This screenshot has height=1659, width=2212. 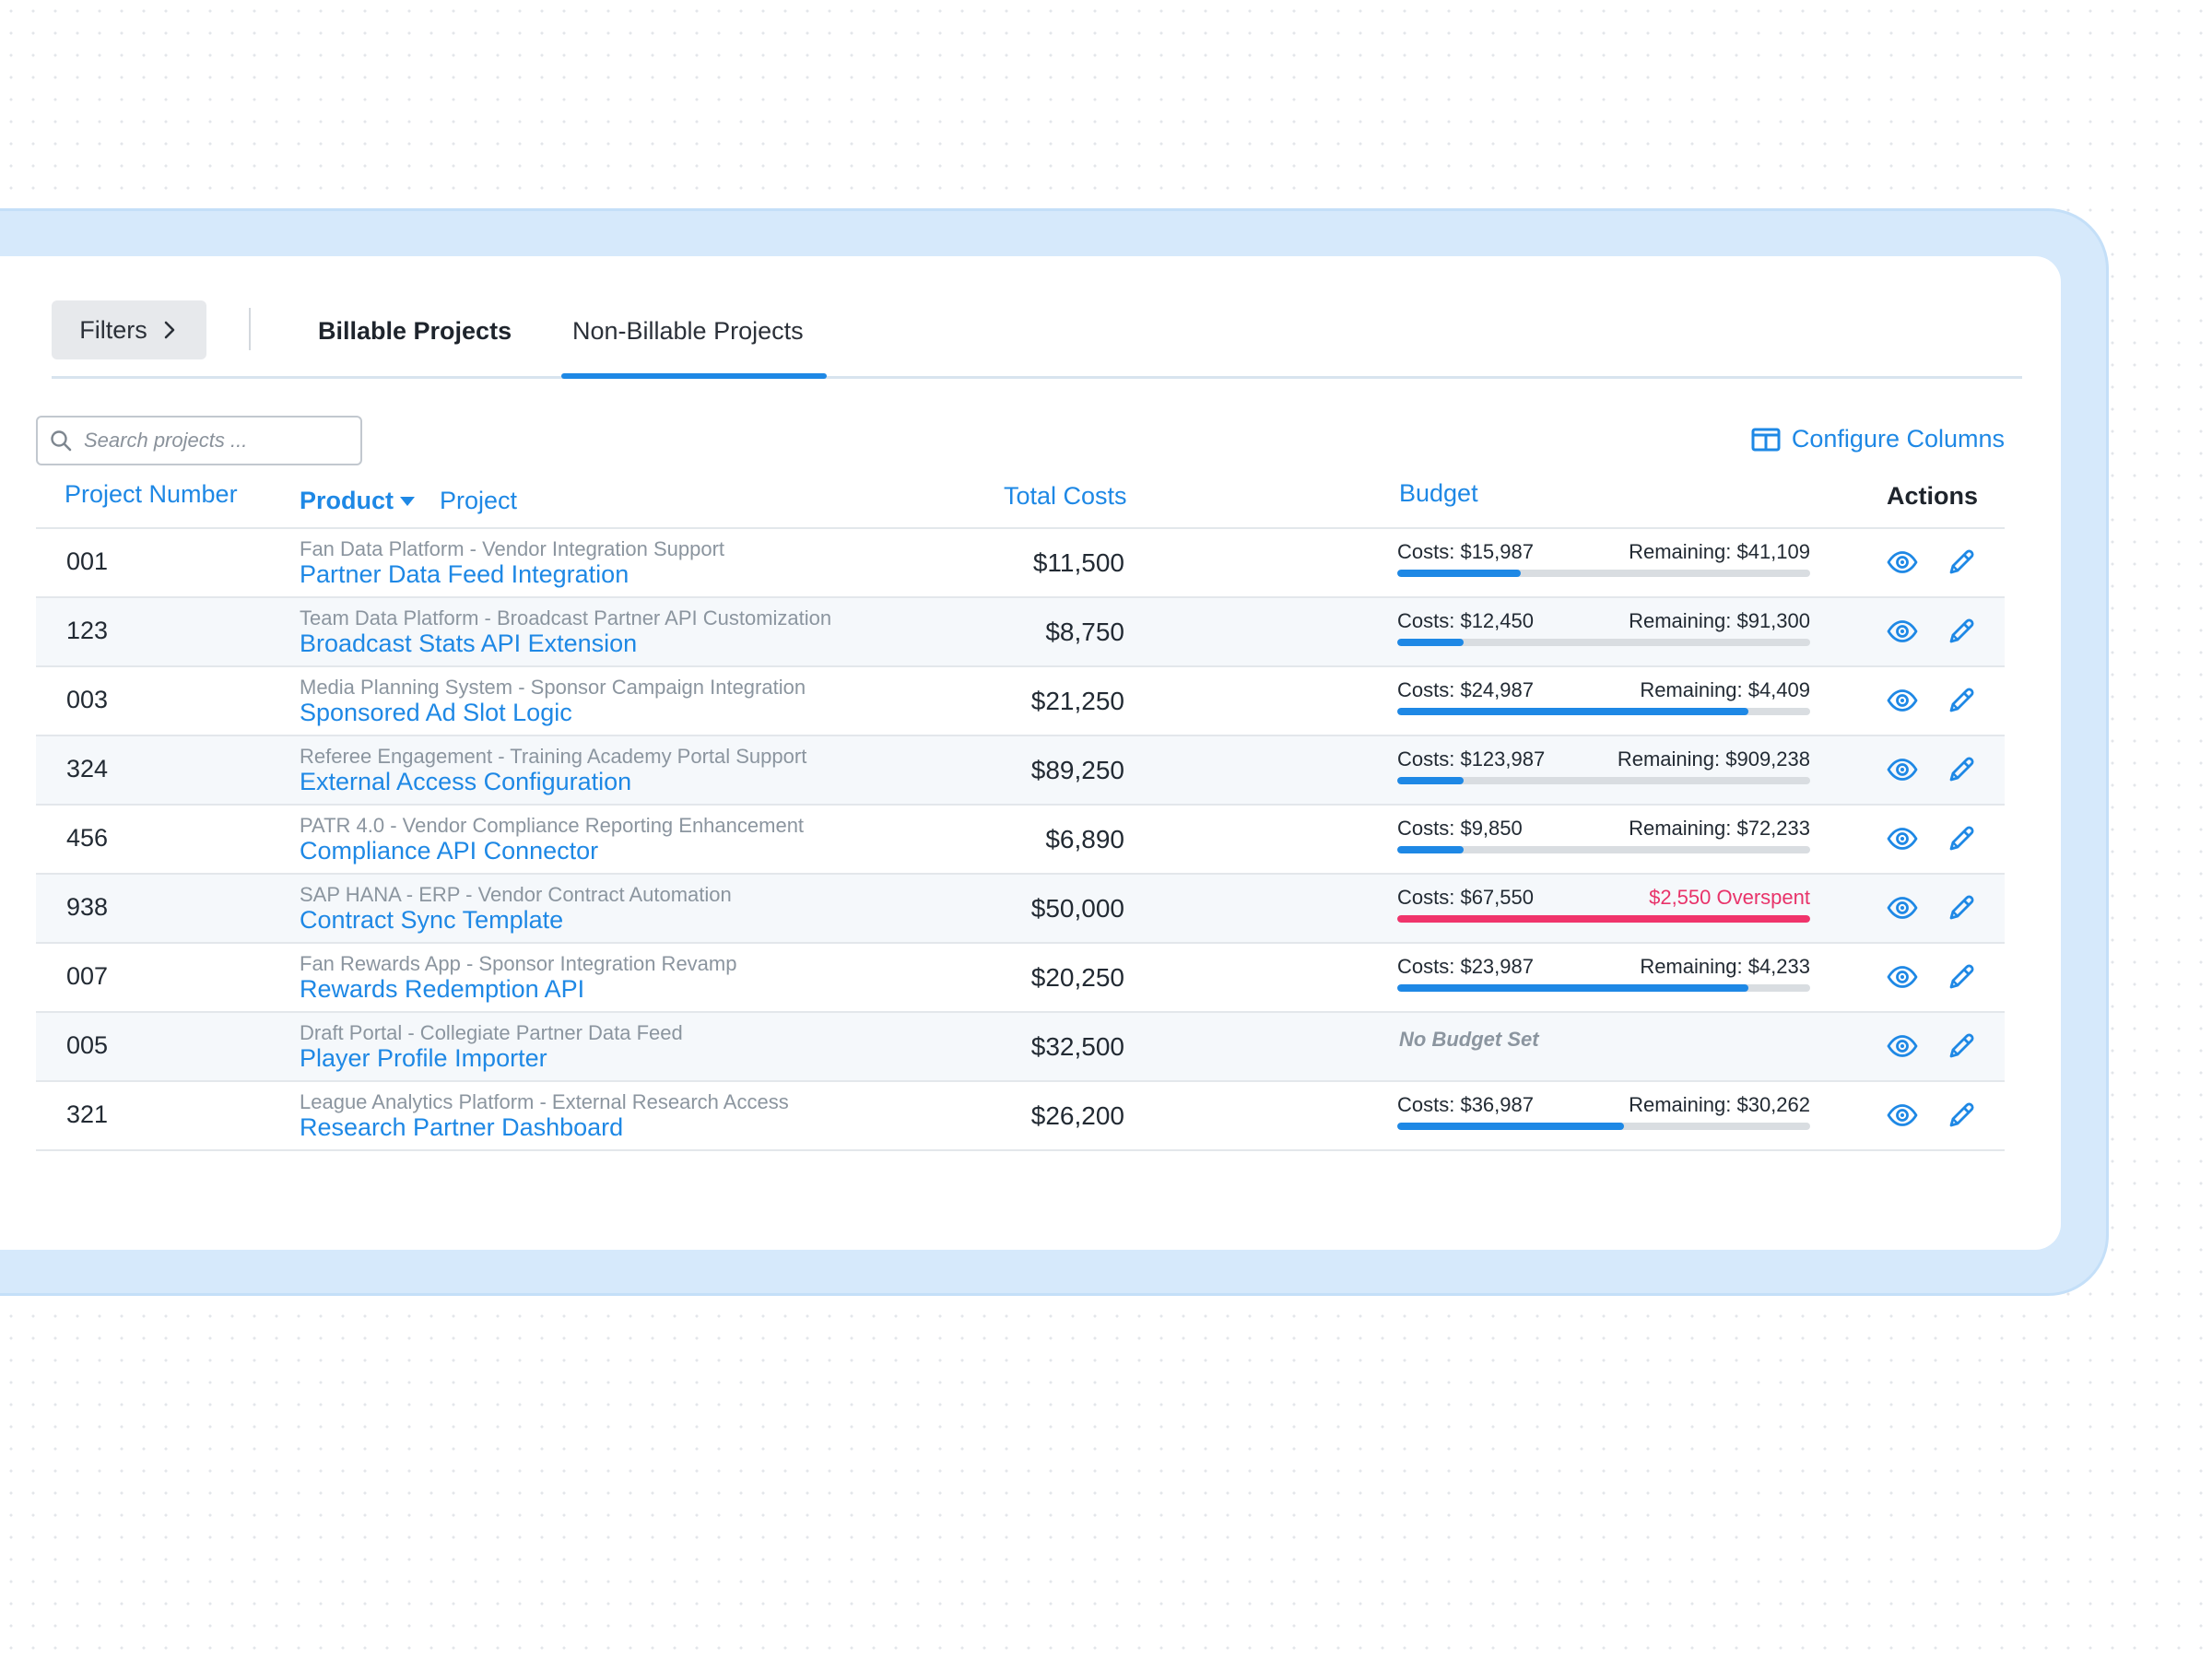 I want to click on project-number-cell: 003, so click(x=87, y=699).